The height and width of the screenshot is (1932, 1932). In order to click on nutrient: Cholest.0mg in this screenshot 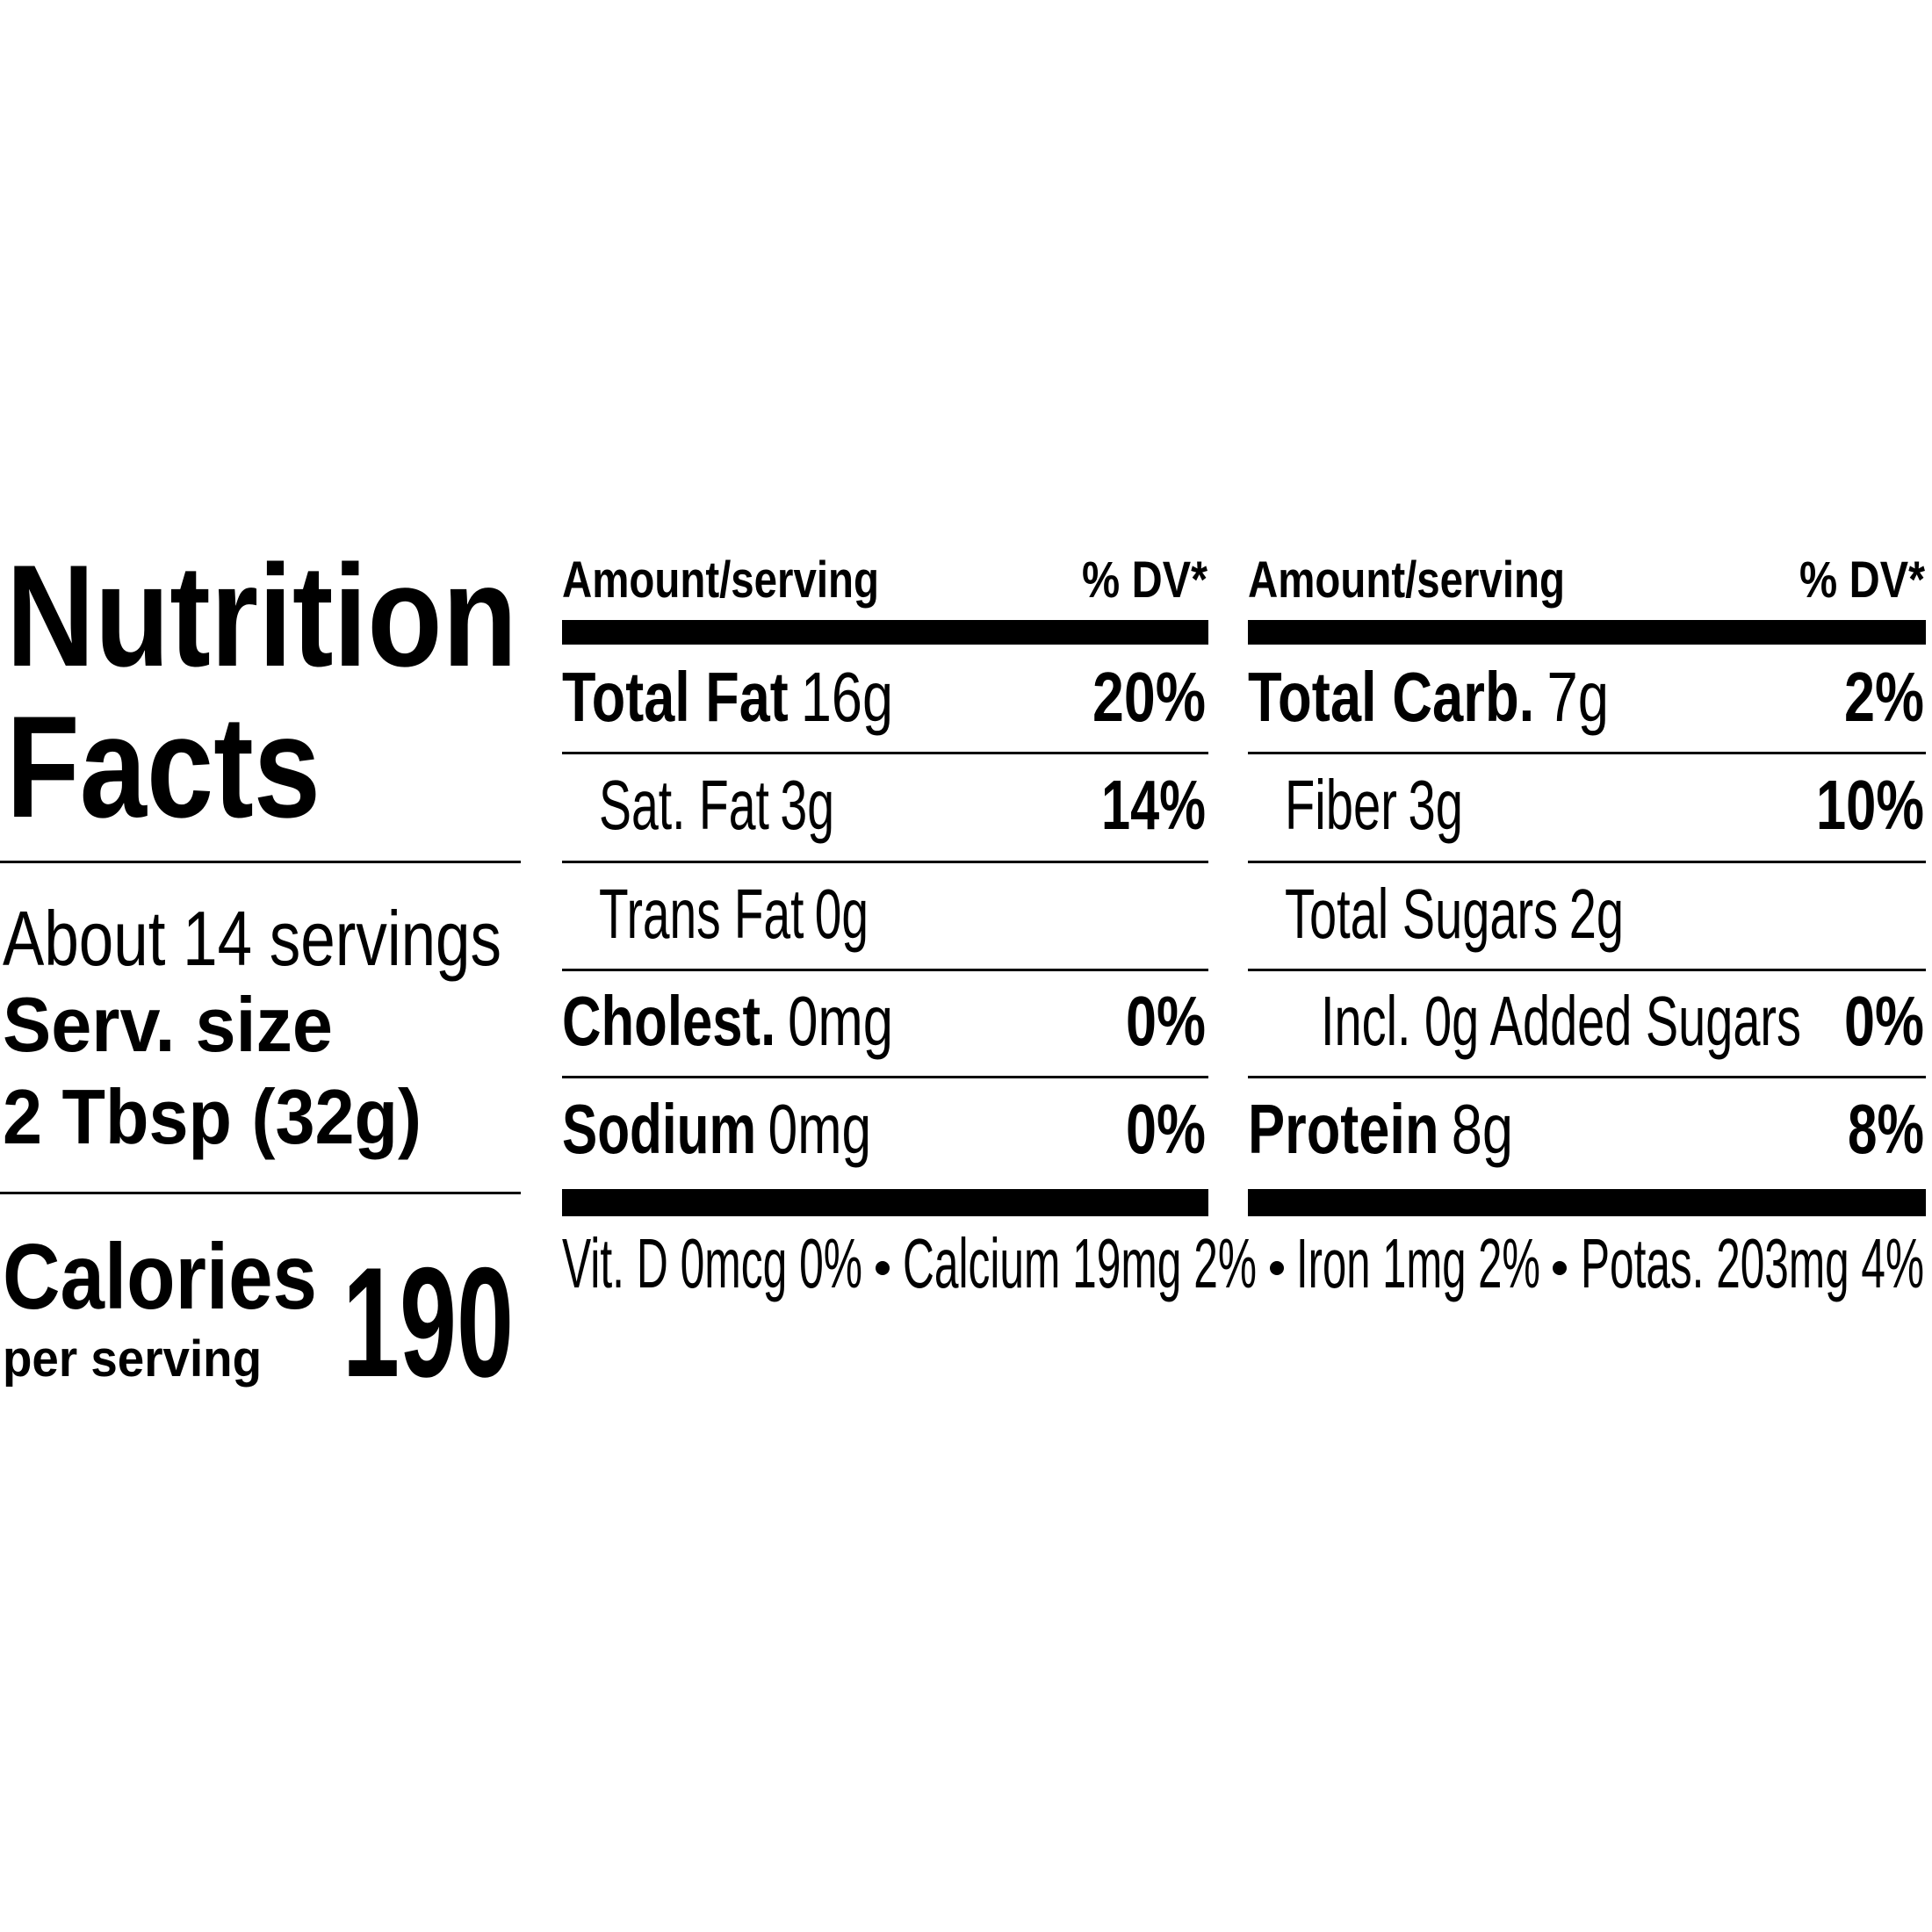, I will do `click(728, 1021)`.